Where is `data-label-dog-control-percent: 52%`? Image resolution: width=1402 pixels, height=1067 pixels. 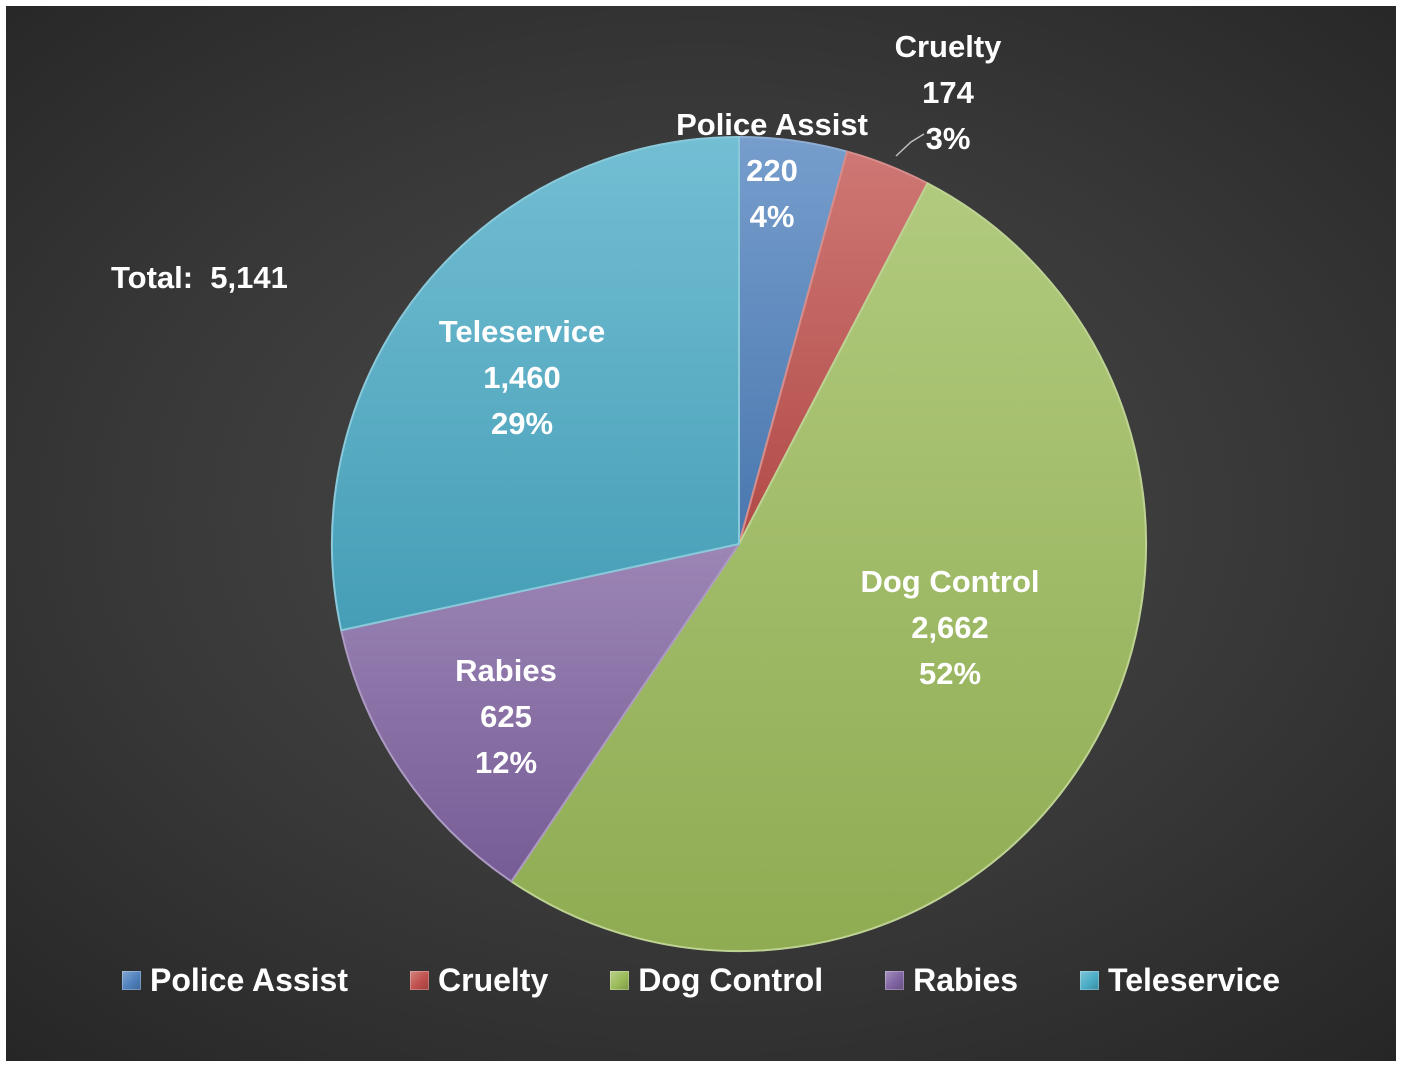
data-label-dog-control-percent: 52% is located at coordinates (950, 673).